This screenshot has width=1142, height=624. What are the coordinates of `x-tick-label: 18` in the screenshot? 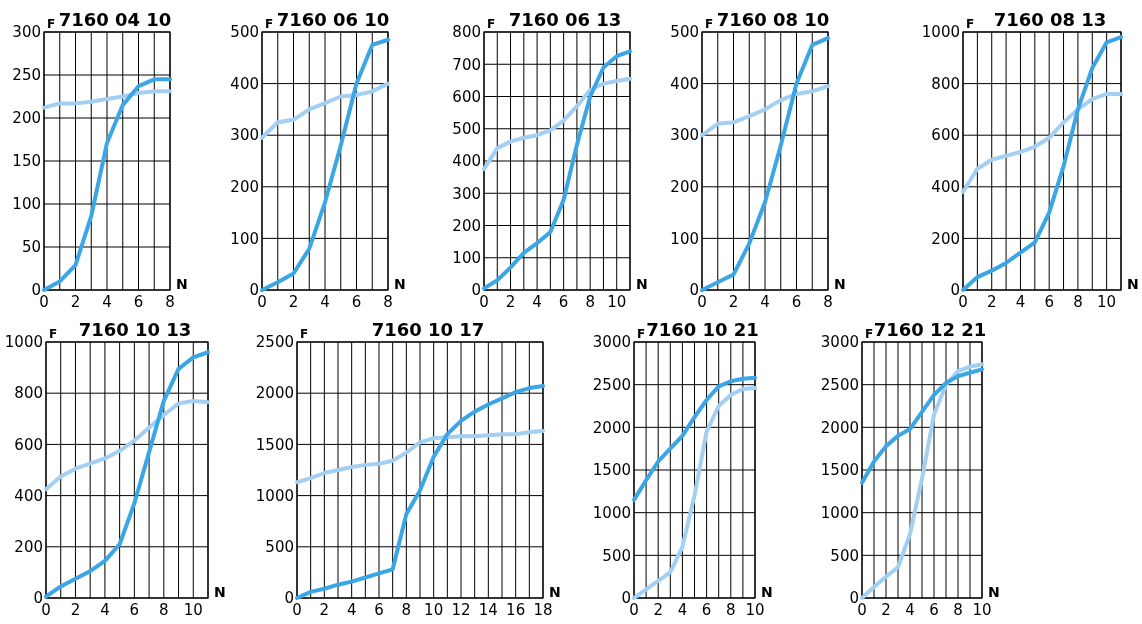 It's located at (543, 610).